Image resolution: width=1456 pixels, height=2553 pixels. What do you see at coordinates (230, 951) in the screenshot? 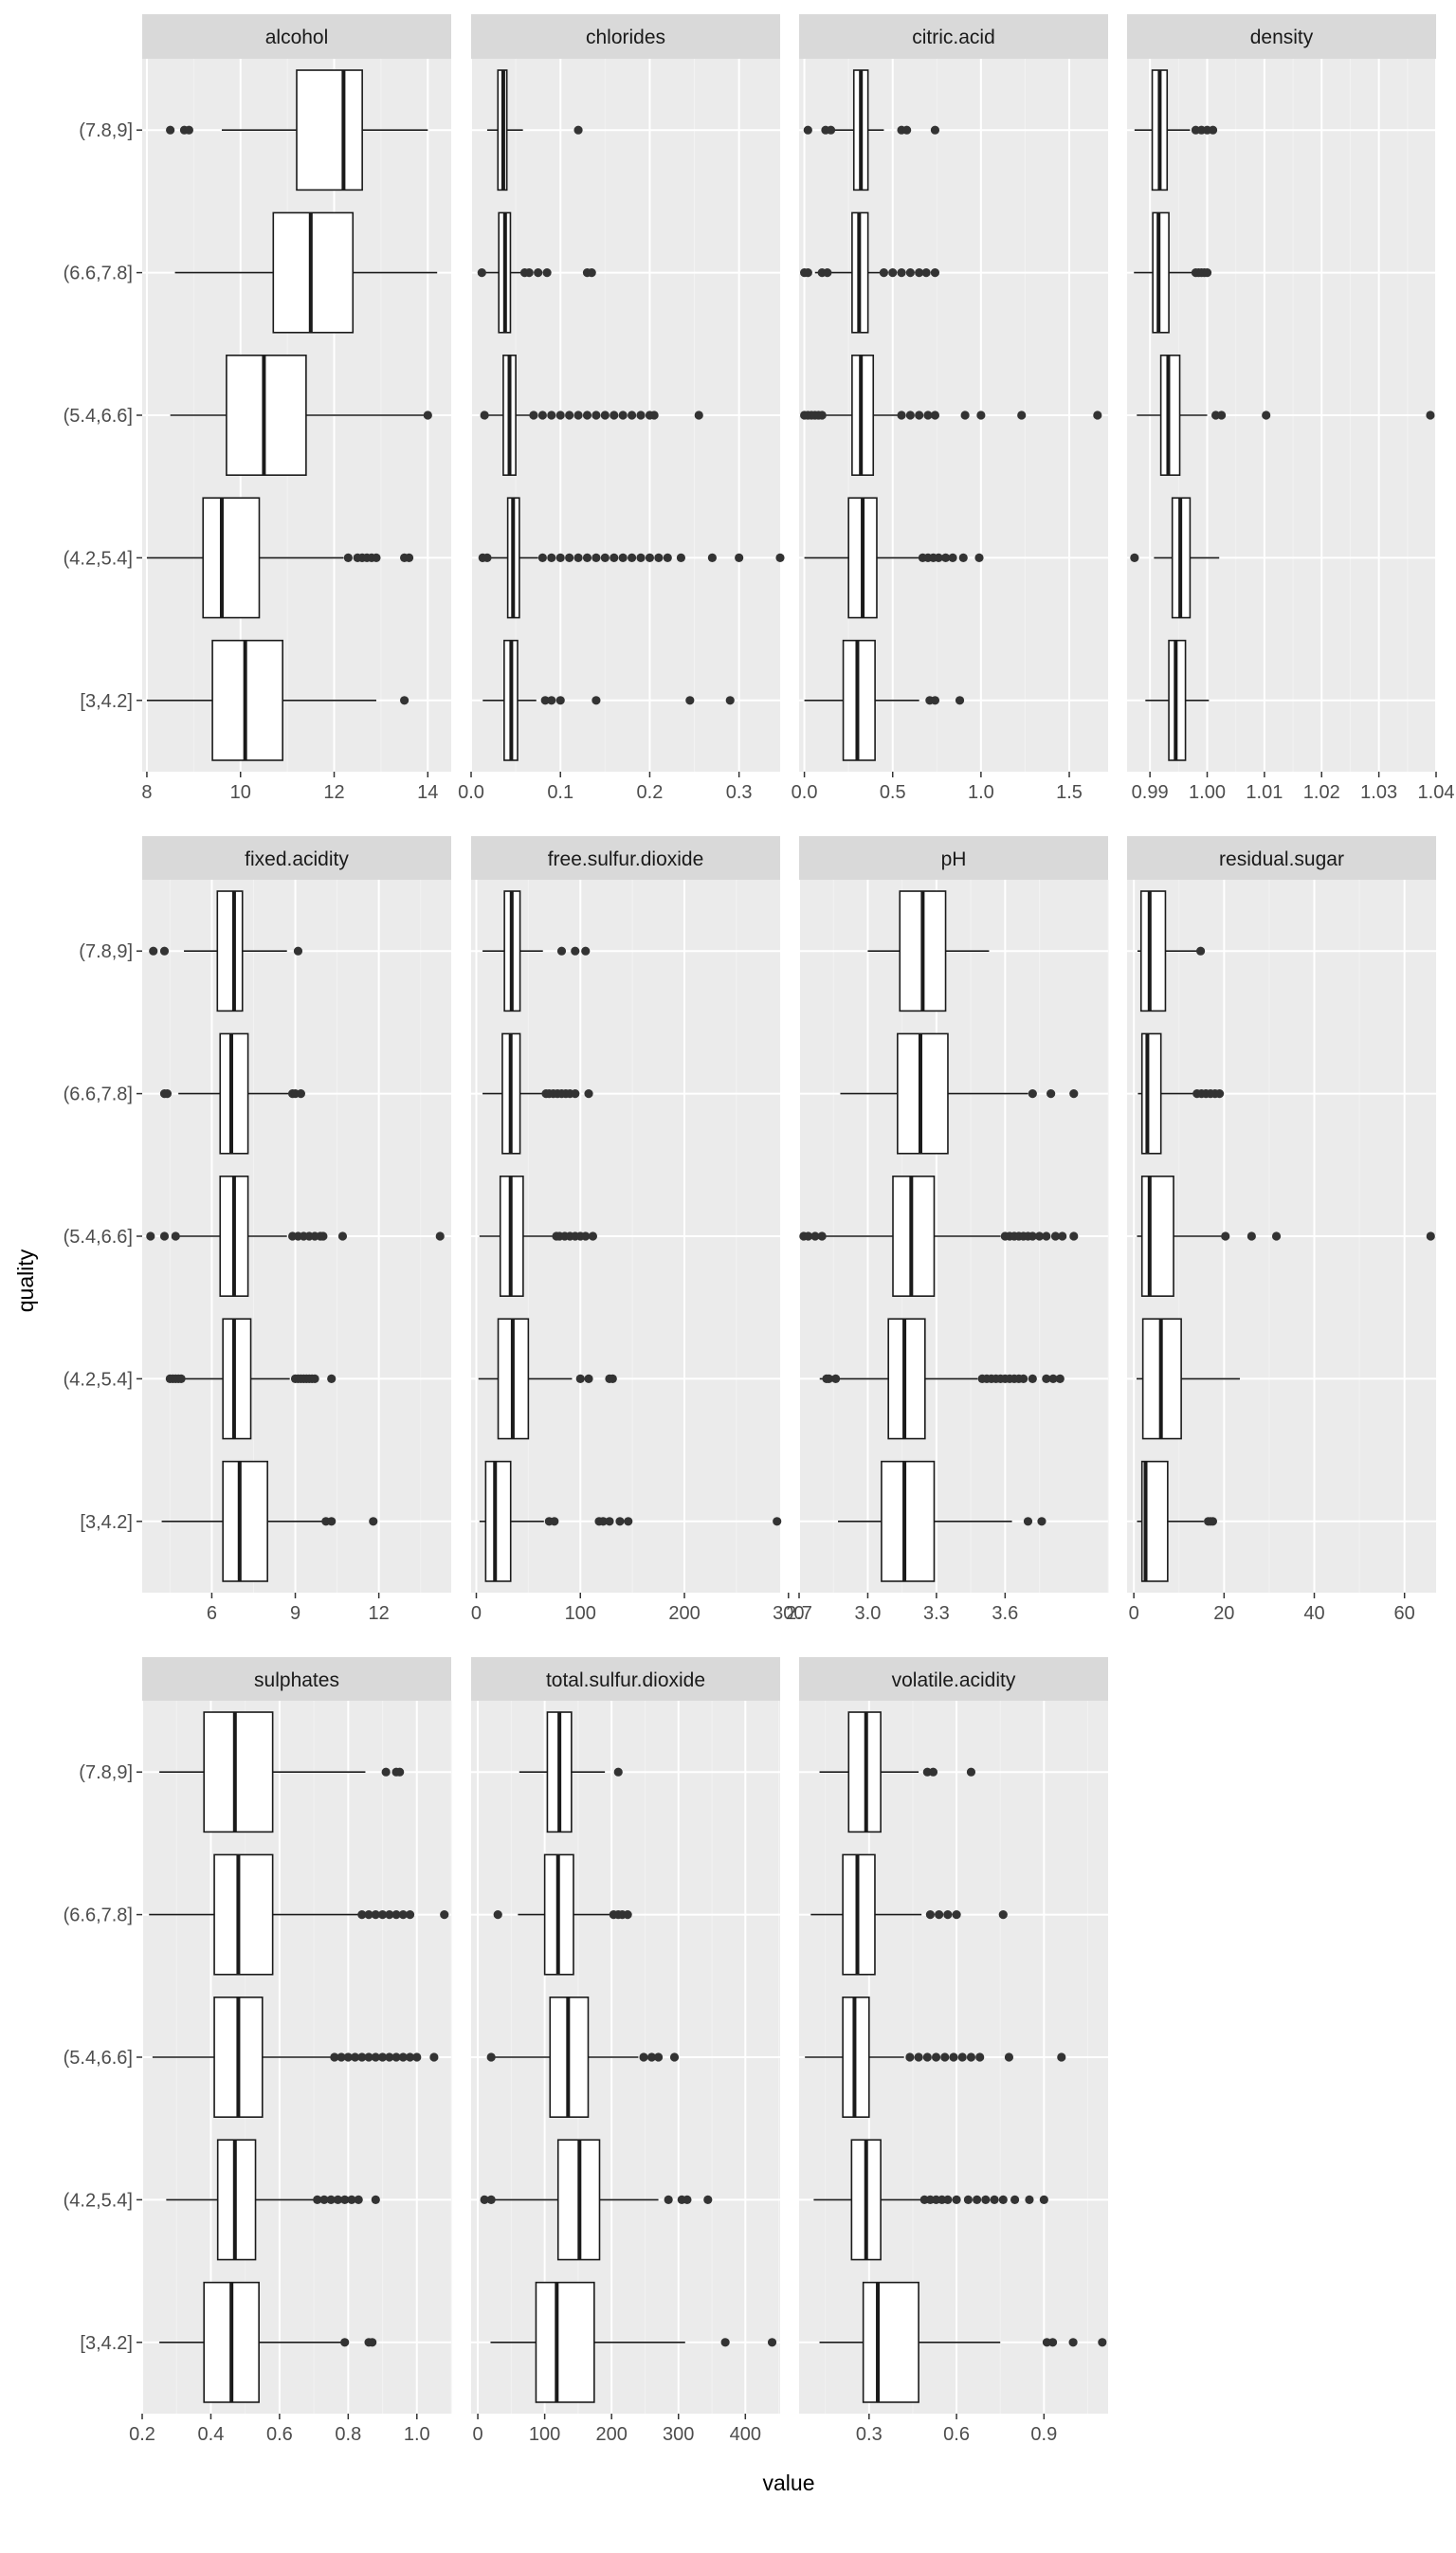
I see `iqr-box` at bounding box center [230, 951].